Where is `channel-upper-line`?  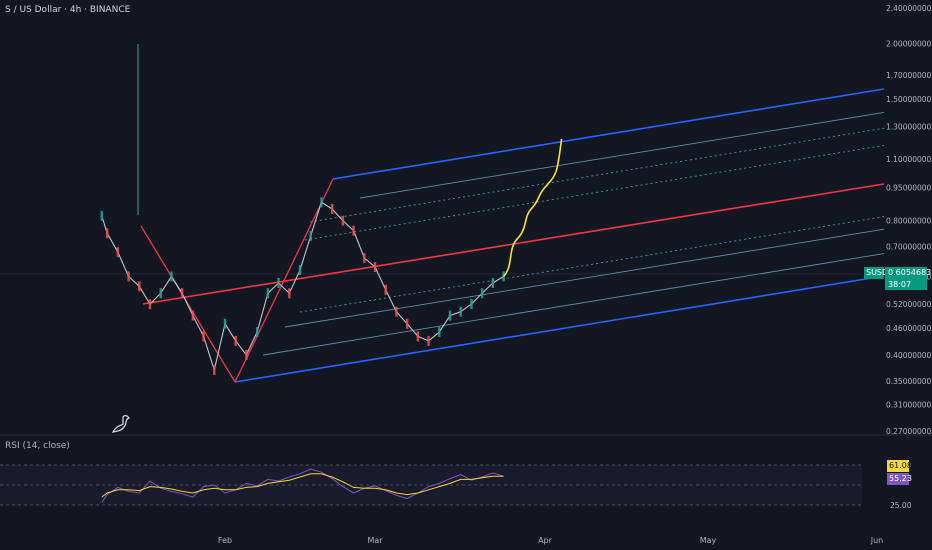
channel-upper-line is located at coordinates (608, 134).